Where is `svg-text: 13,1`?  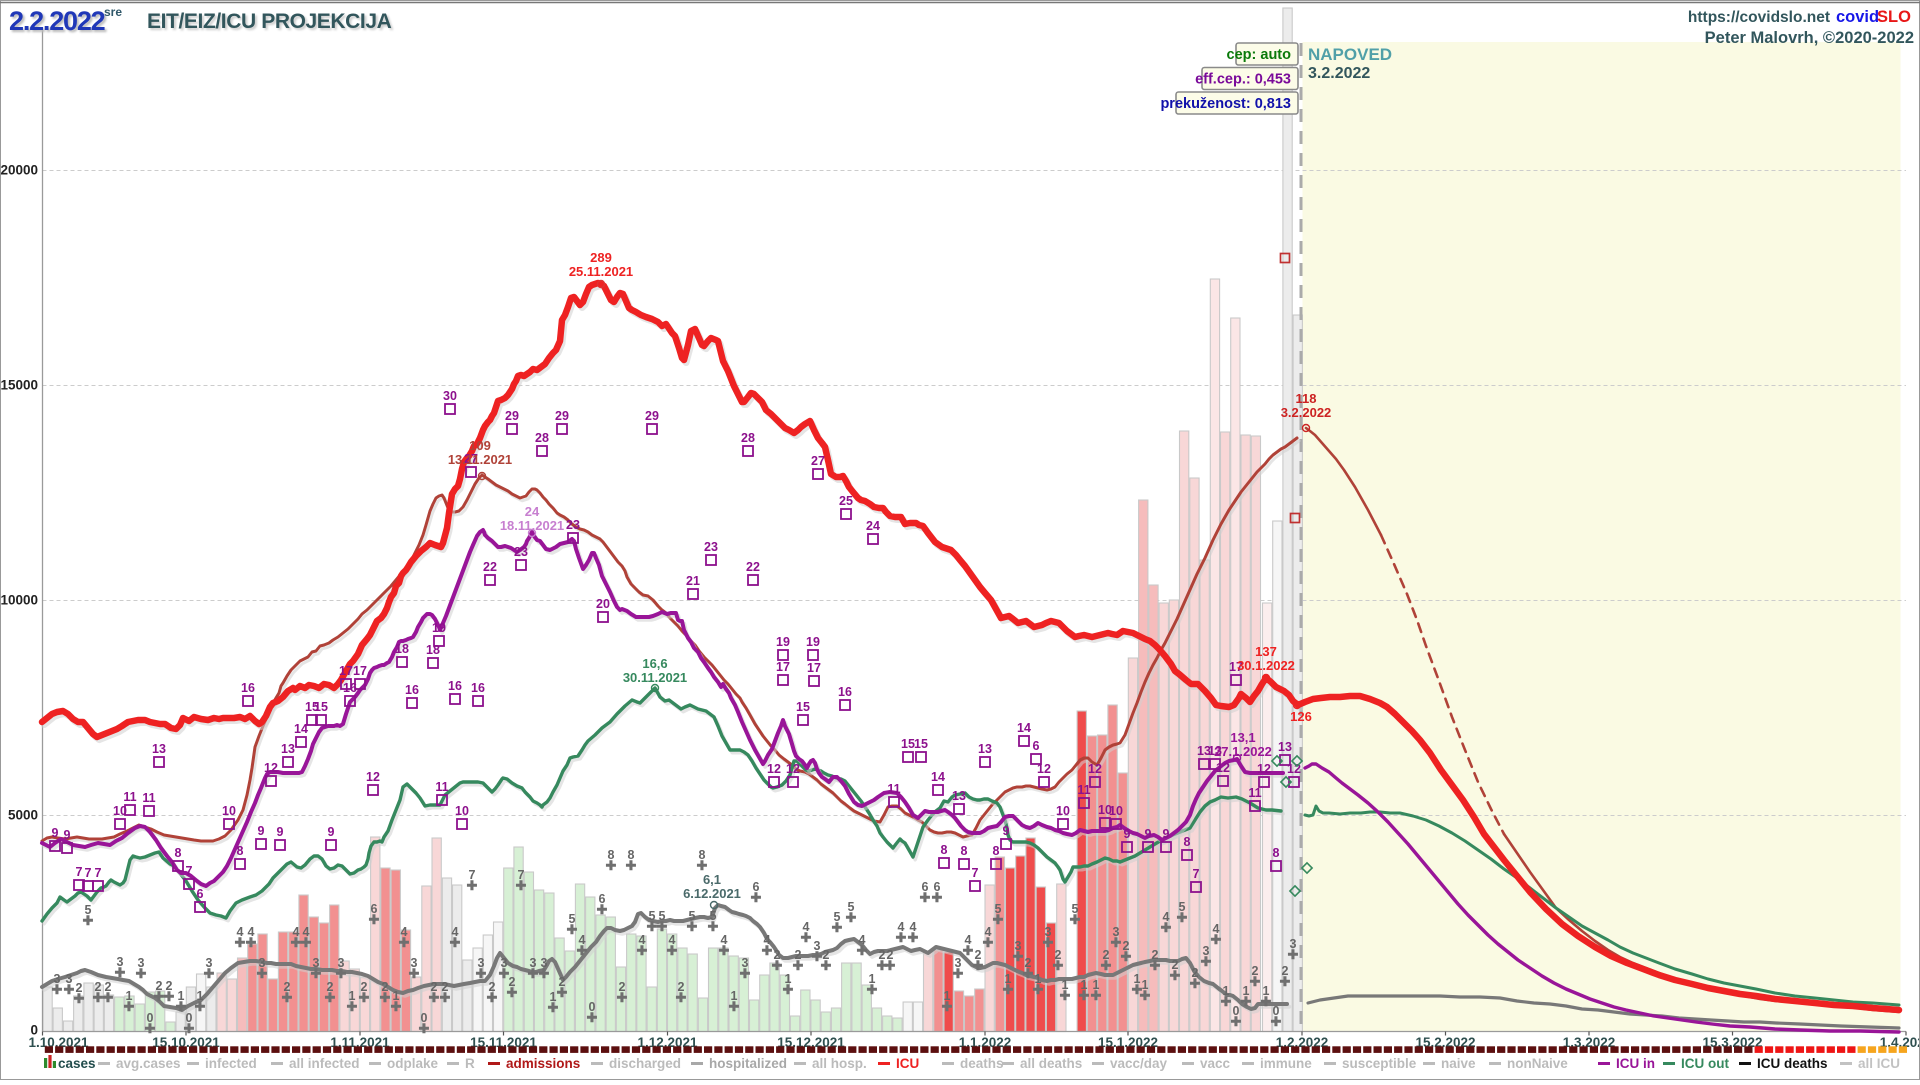
svg-text: 13,1 is located at coordinates (1242, 737).